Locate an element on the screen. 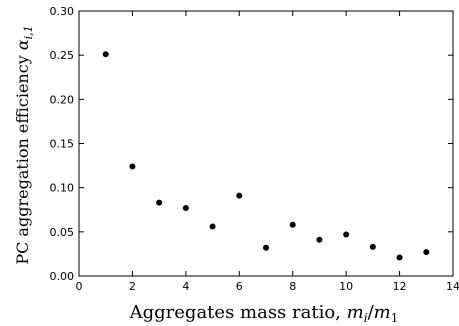 This screenshot has height=326, width=459. y-tick-label: 0.00 is located at coordinates (62, 276).